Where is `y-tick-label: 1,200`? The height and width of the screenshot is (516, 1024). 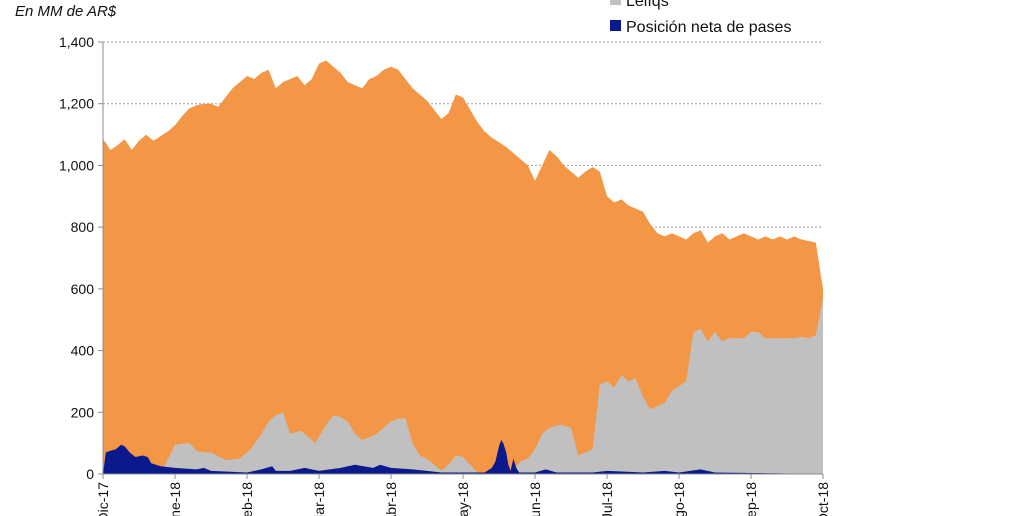 y-tick-label: 1,200 is located at coordinates (76, 104).